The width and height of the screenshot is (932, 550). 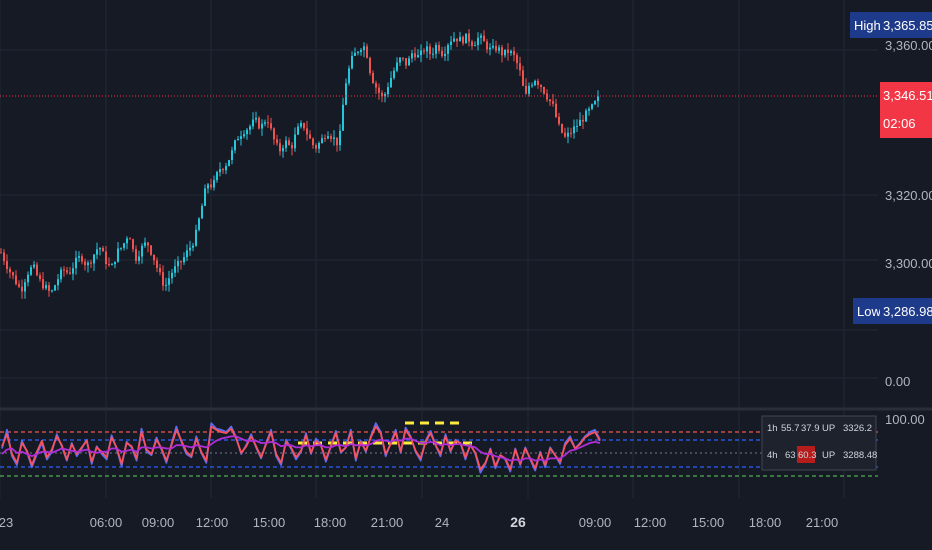 I want to click on info-tf: 4h, so click(x=772, y=455).